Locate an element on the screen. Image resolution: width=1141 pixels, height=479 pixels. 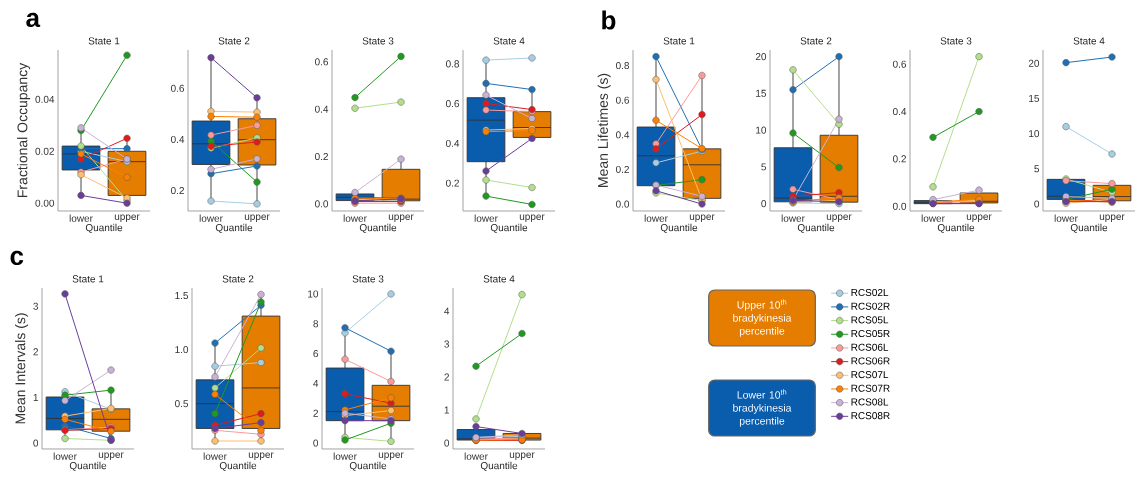
legend-label: RCS08L is located at coordinates (870, 402).